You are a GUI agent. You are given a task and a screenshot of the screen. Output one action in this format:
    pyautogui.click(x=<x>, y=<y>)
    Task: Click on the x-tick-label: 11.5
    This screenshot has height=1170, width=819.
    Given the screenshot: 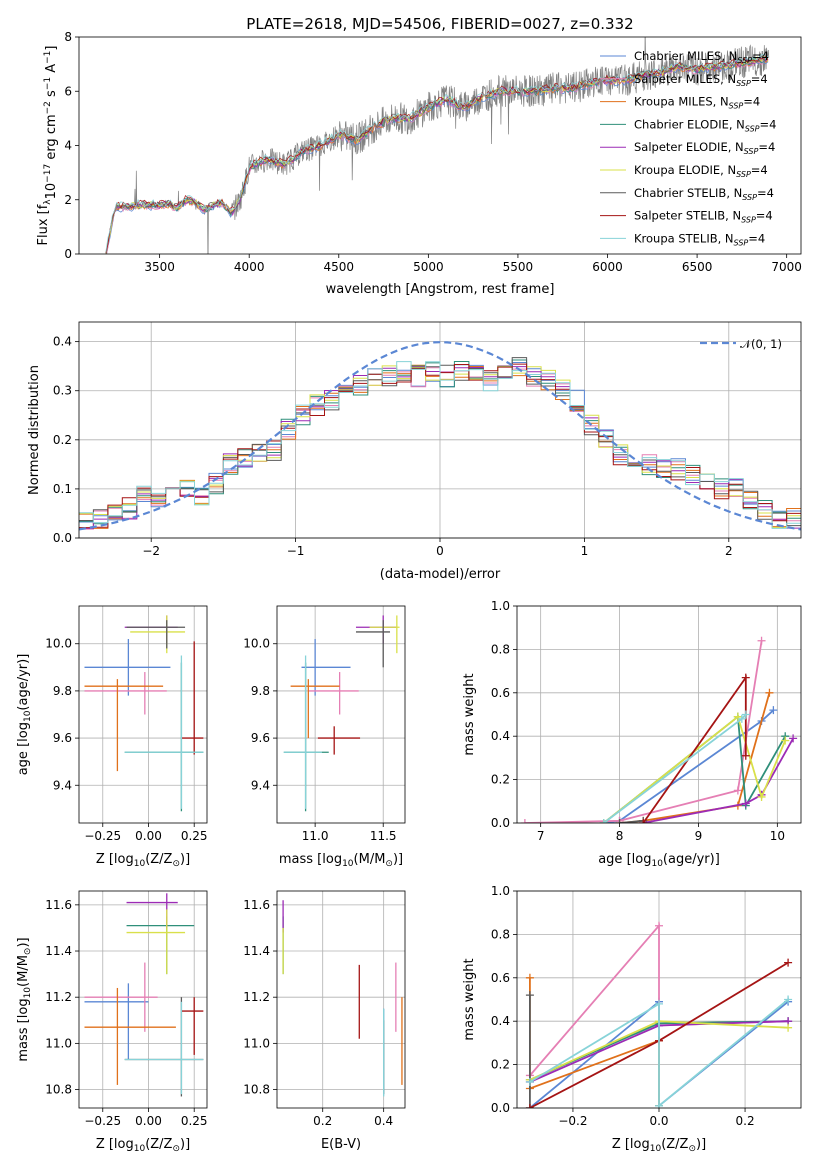 What is the action you would take?
    pyautogui.click(x=383, y=836)
    